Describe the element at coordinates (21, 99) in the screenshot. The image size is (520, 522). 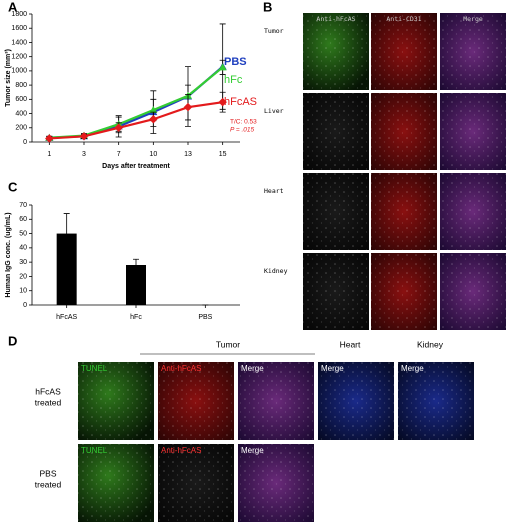
I see `y-tick-label: 600` at that location.